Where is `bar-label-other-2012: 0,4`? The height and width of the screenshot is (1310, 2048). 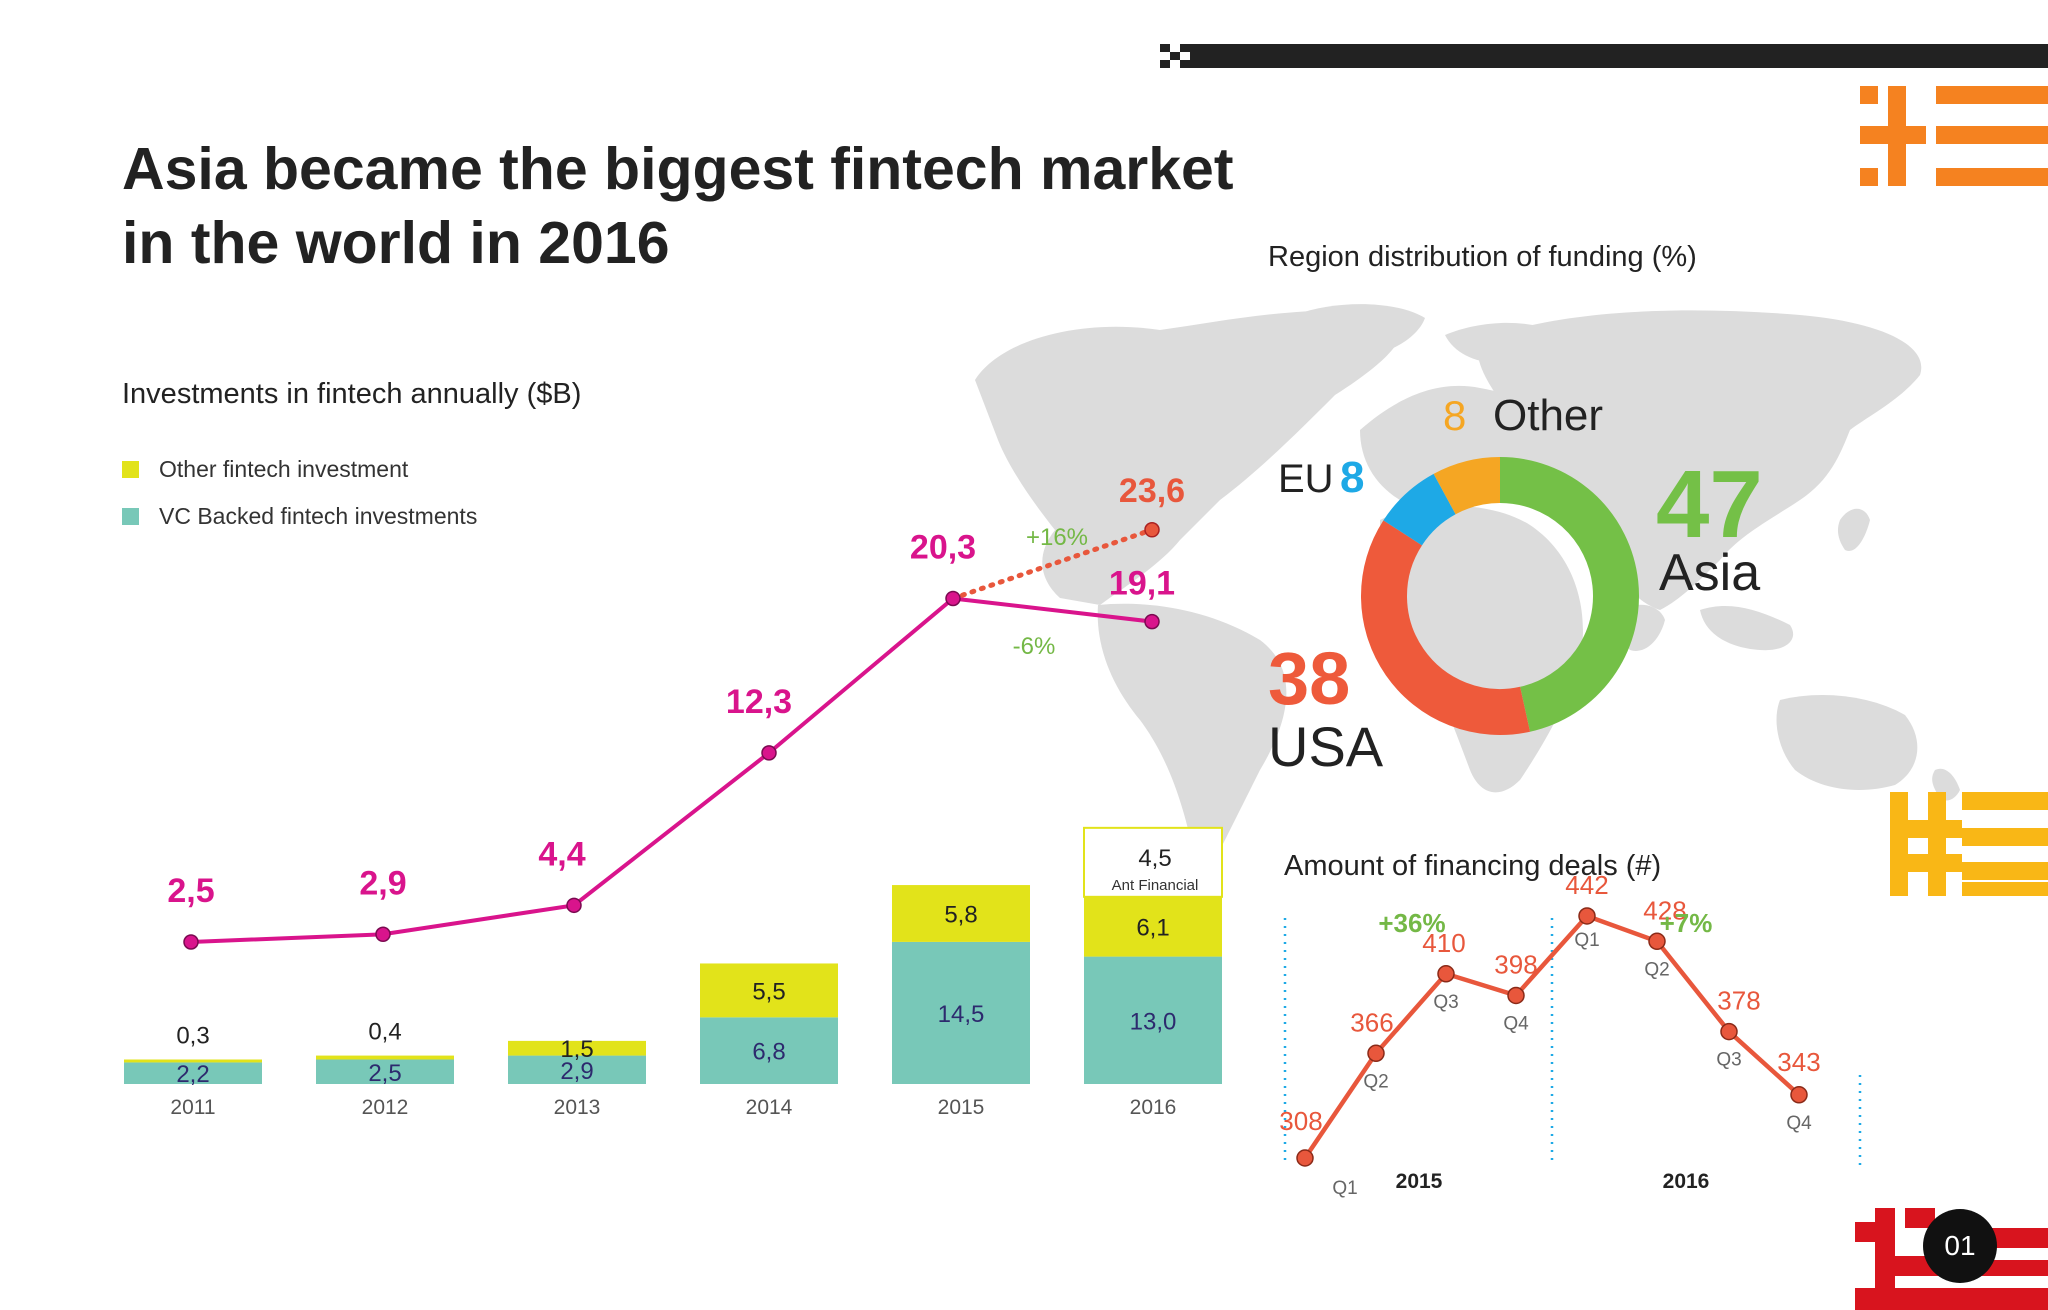
bar-label-other-2012: 0,4 is located at coordinates (384, 1032).